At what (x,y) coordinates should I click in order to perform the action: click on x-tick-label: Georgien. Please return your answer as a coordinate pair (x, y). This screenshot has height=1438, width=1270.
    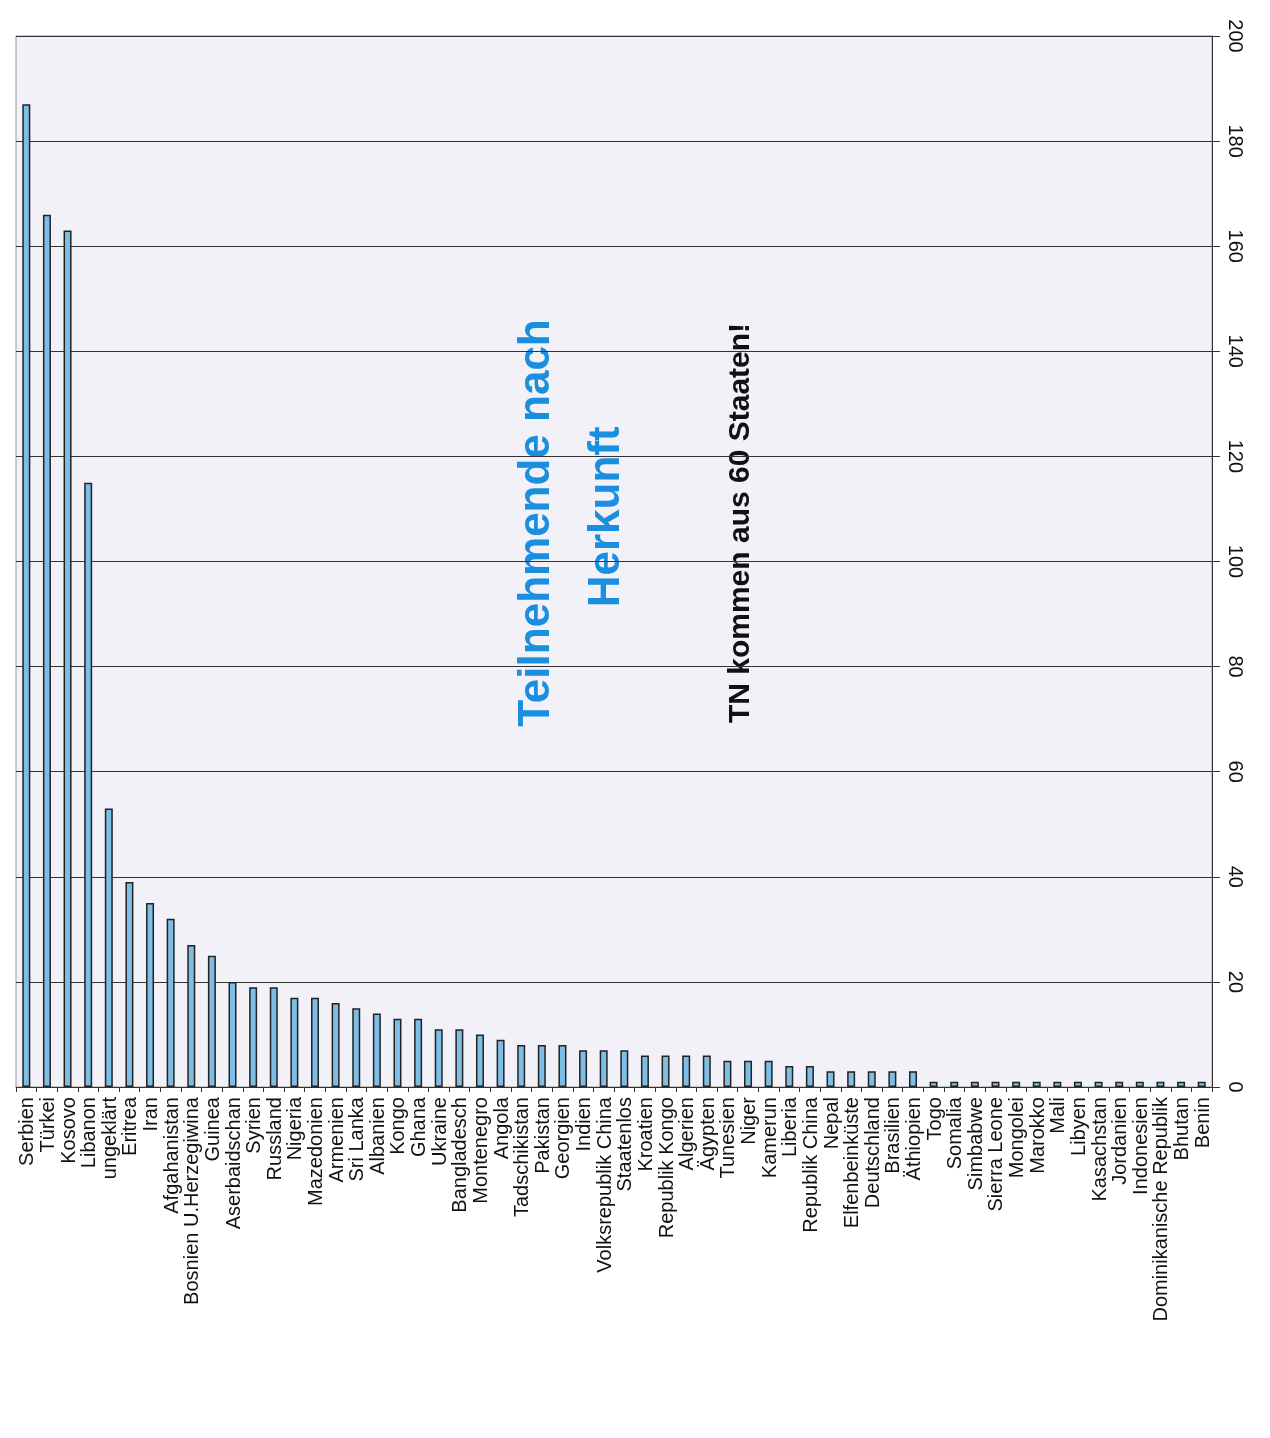
    Looking at the image, I should click on (562, 1138).